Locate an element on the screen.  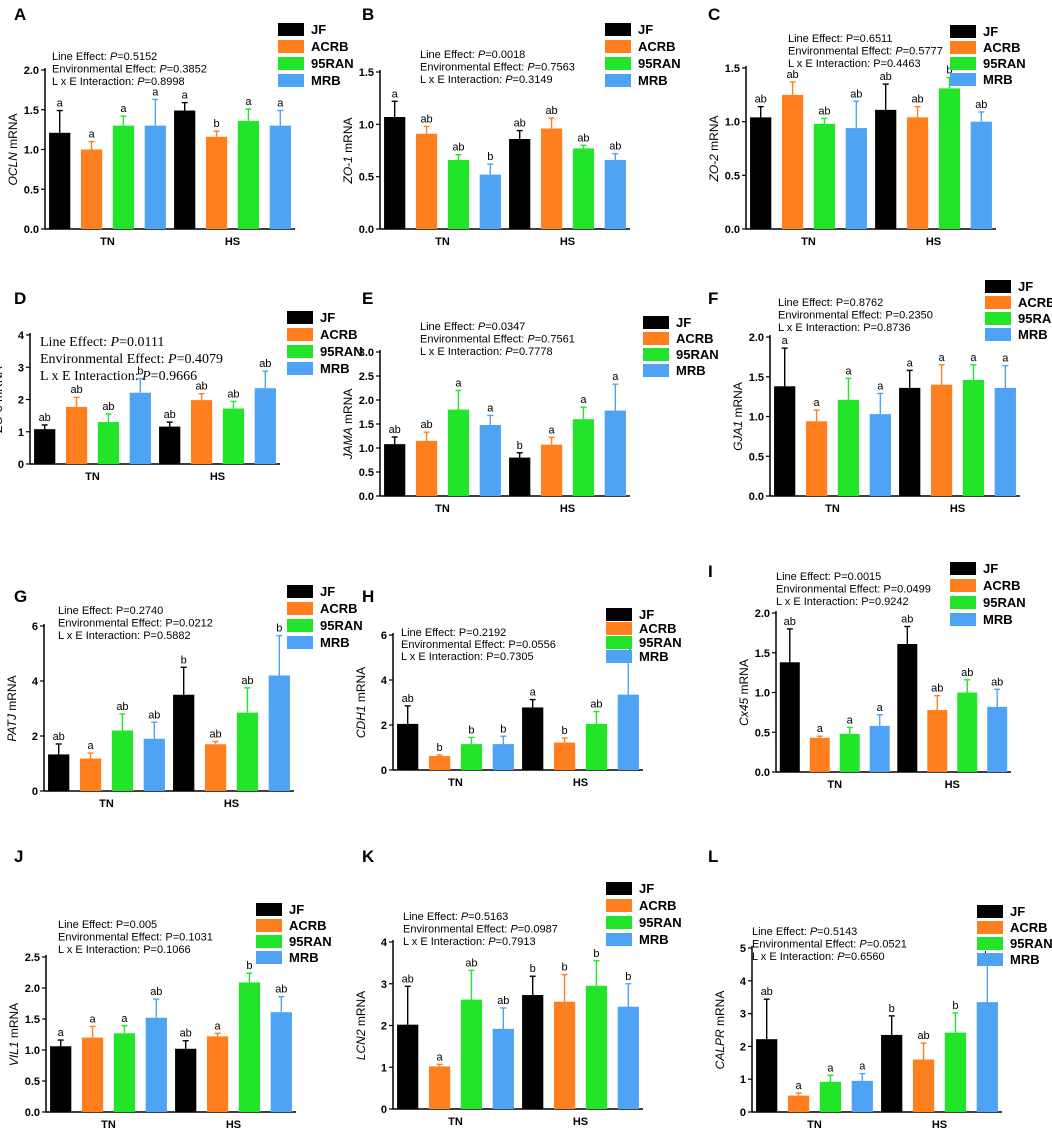
stat-line: L x E Interaction: P=0.6560 is located at coordinates (818, 957).